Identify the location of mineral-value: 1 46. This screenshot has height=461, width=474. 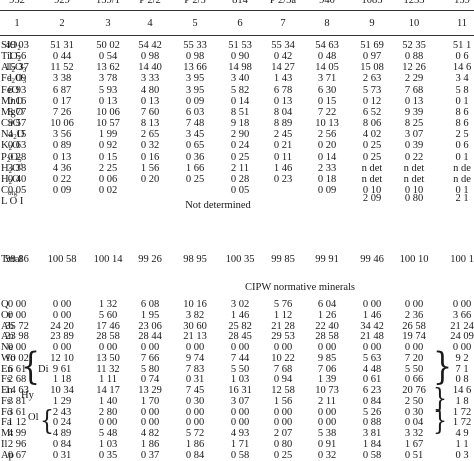
(240, 315).